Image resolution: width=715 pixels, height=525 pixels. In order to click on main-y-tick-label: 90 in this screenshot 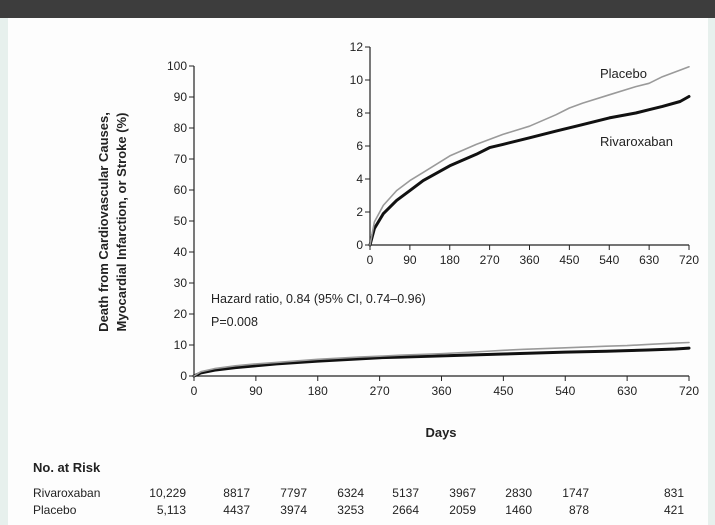, I will do `click(181, 97)`.